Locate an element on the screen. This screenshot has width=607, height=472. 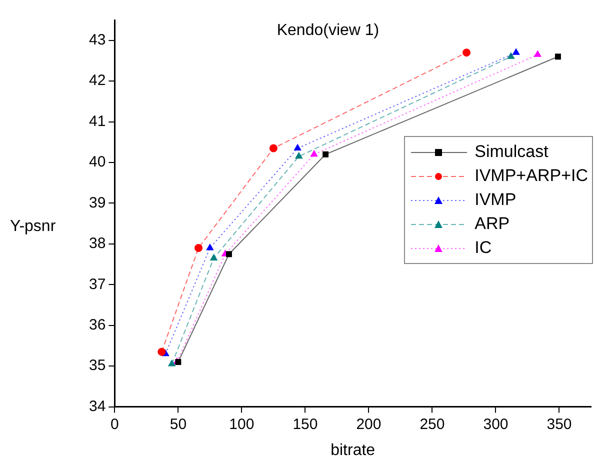
legend-label: IC is located at coordinates (483, 248).